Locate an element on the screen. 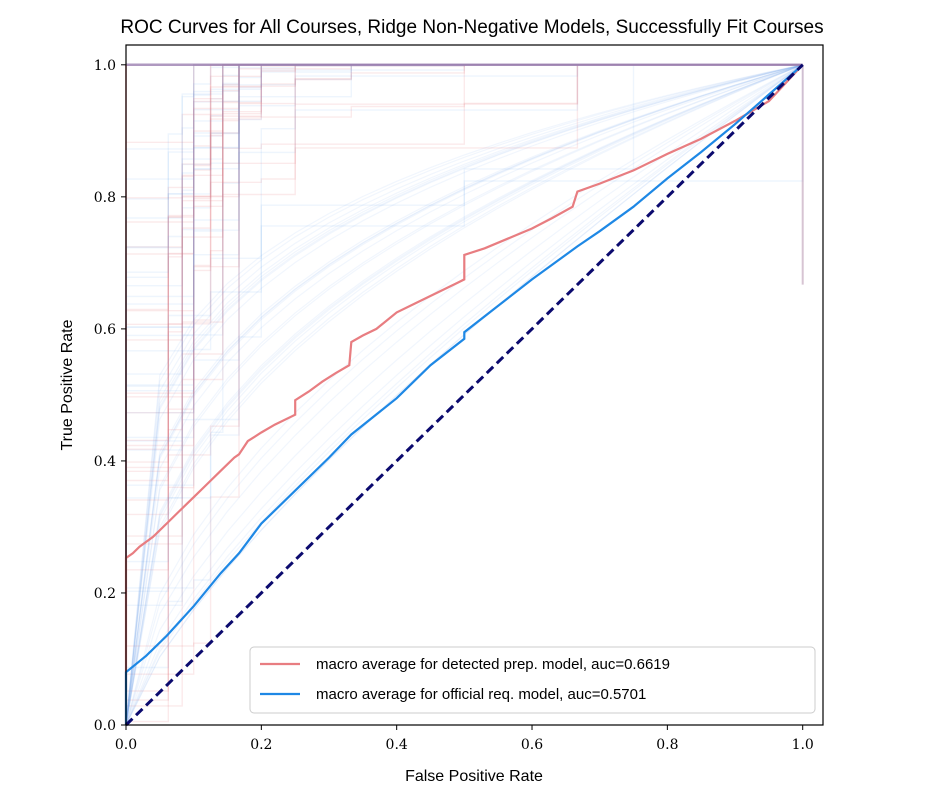 This screenshot has width=950, height=801. y-tick-label: 0.4 is located at coordinates (105, 462).